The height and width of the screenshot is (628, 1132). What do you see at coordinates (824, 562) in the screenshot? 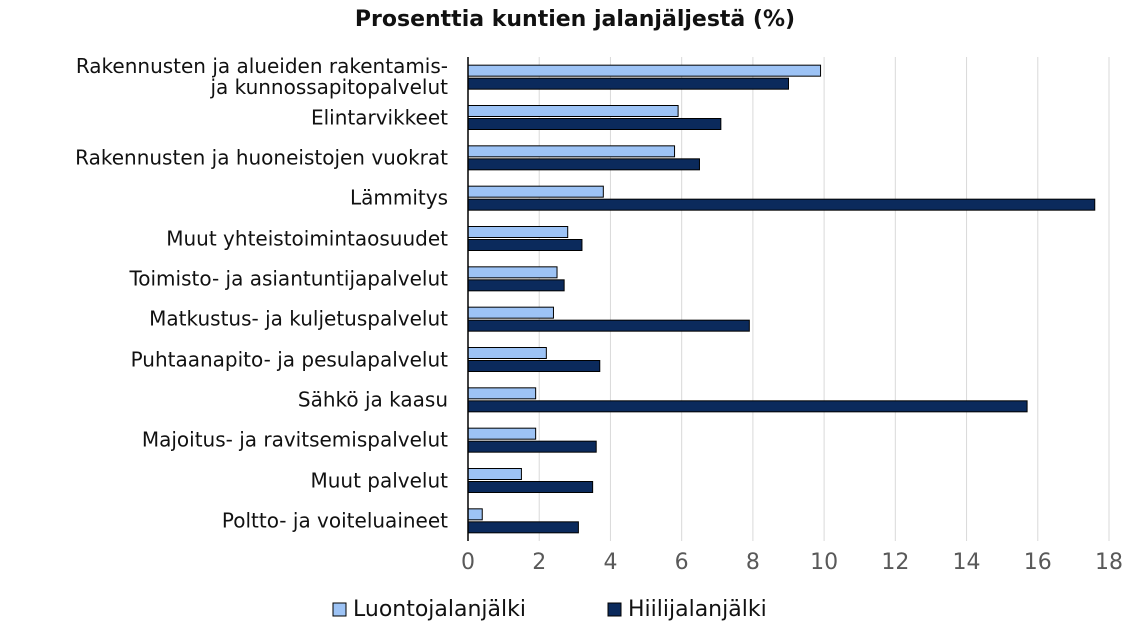
I see `x-tick-label: 10` at bounding box center [824, 562].